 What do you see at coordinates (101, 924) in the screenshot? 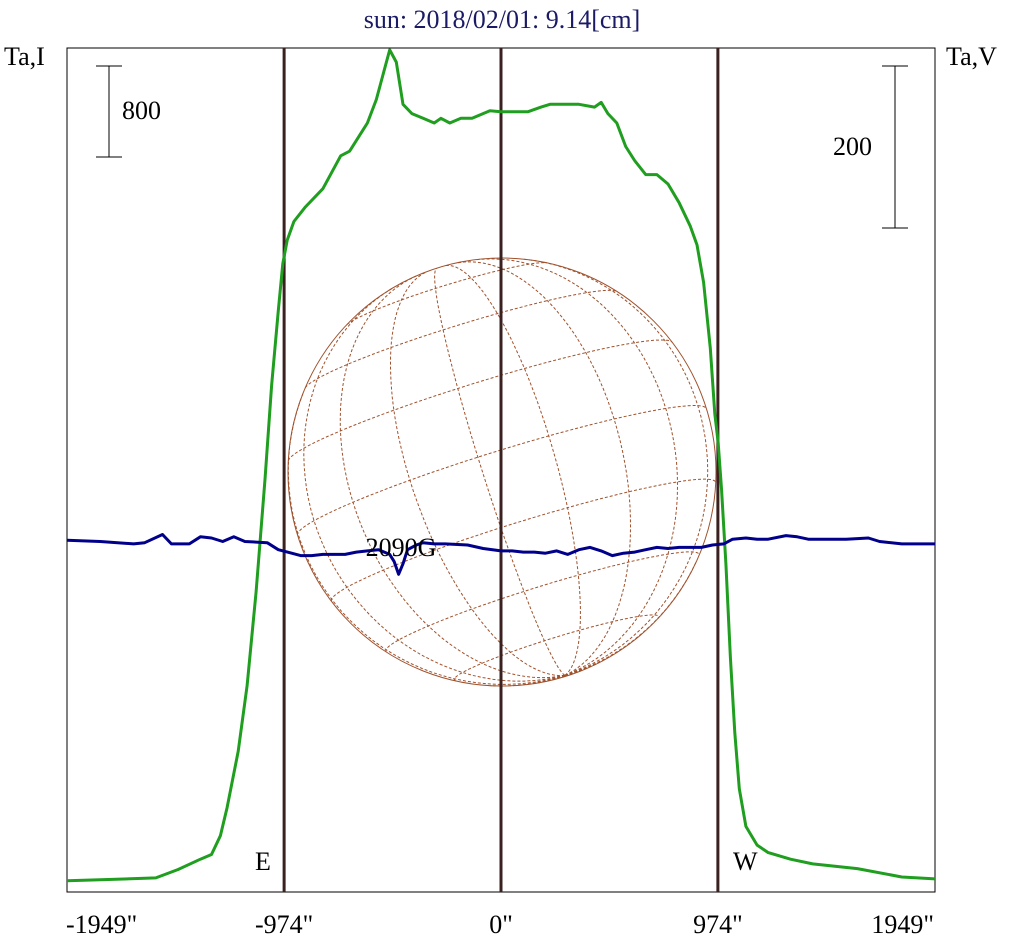
I see `x-tick-label: -1949"` at bounding box center [101, 924].